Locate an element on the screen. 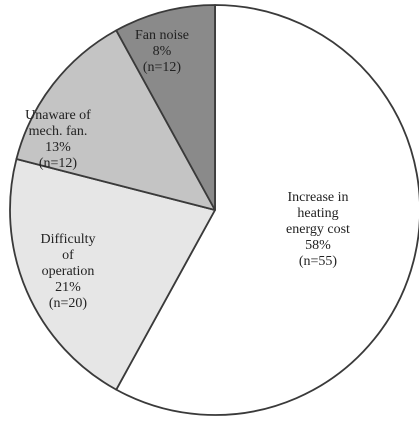  slice-label-2-line-0: Unaware of is located at coordinates (58, 115).